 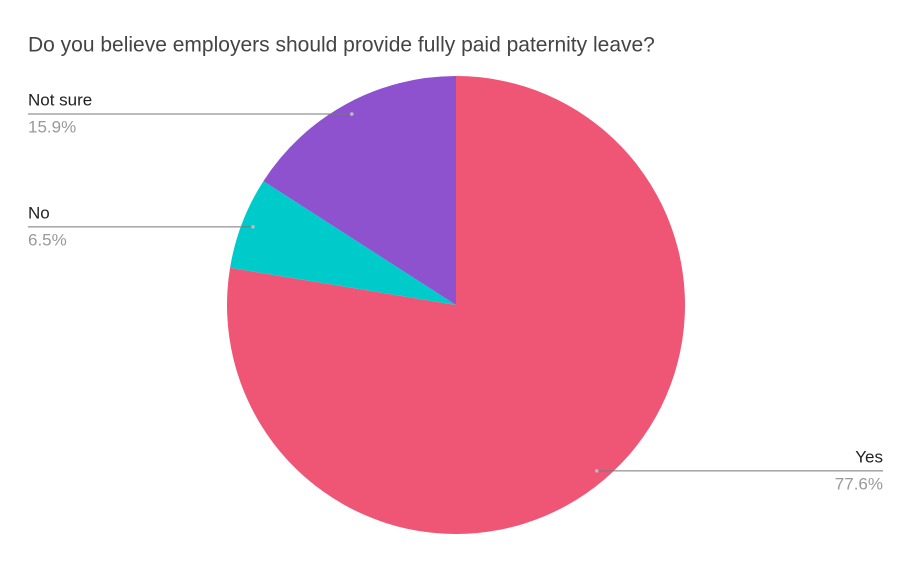 What do you see at coordinates (52, 127) in the screenshot?
I see `slice-value-label: 15.9%` at bounding box center [52, 127].